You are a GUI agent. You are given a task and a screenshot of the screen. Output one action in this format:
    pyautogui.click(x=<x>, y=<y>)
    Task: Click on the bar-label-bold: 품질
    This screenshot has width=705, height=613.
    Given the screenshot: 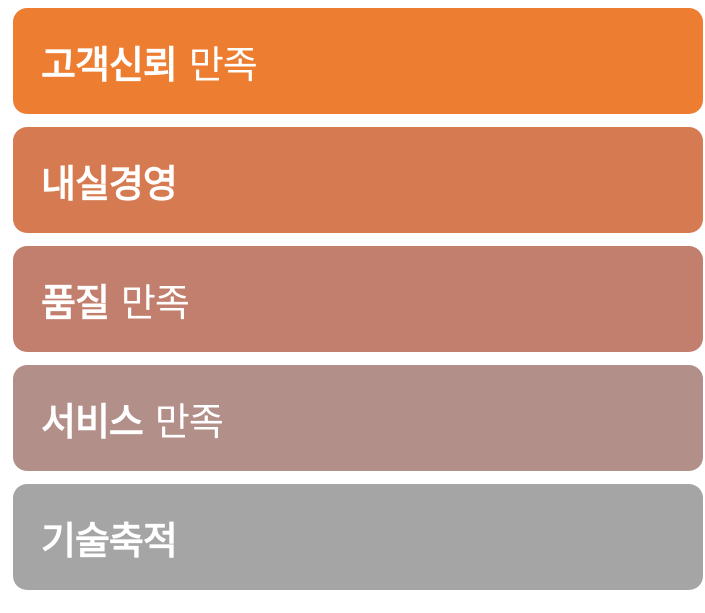 What is the action you would take?
    pyautogui.click(x=75, y=302)
    